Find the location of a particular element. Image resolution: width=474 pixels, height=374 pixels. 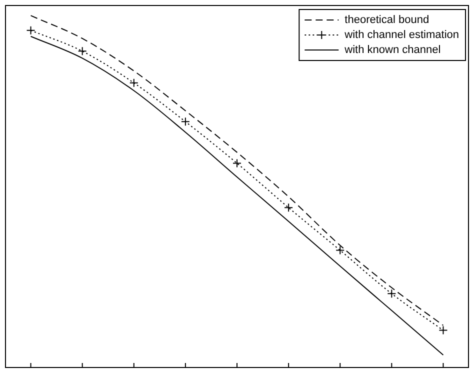

legend-label: theoretical bound is located at coordinates (387, 20).